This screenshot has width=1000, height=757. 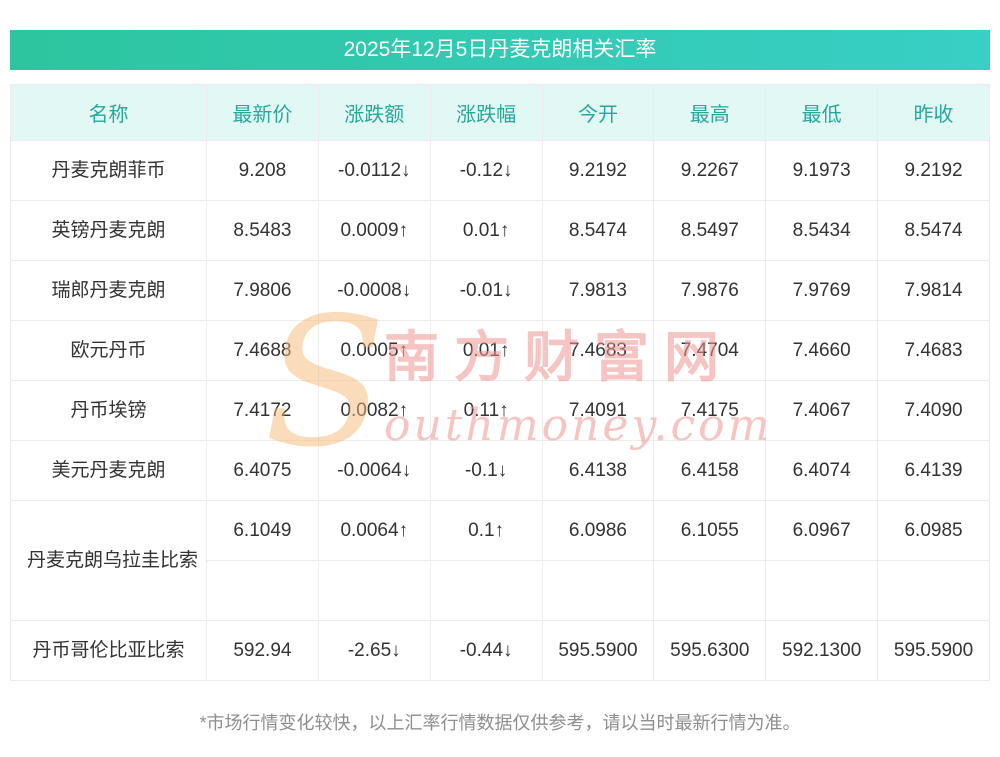 I want to click on column-header-7: 昨收, so click(x=933, y=112).